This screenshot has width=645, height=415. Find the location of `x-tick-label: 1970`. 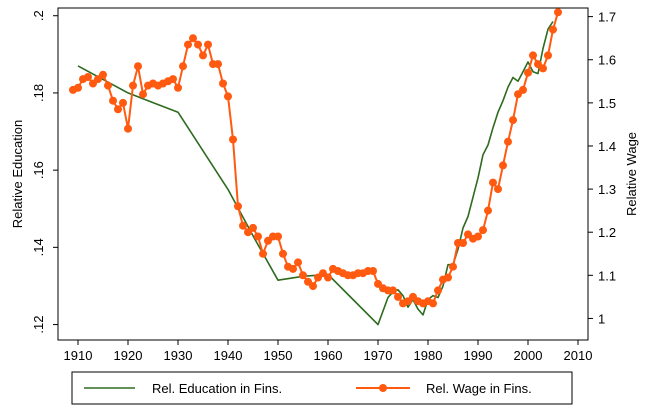

x-tick-label: 1970 is located at coordinates (378, 355).